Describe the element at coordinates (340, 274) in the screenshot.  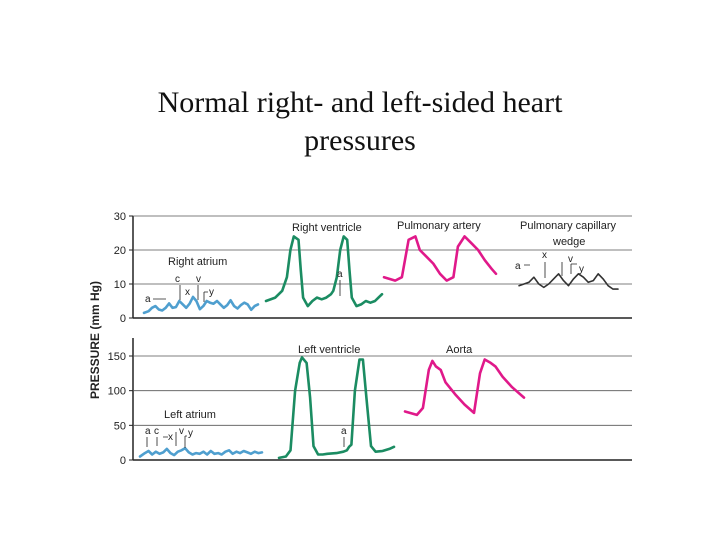
I see `rv-wave-a: a` at that location.